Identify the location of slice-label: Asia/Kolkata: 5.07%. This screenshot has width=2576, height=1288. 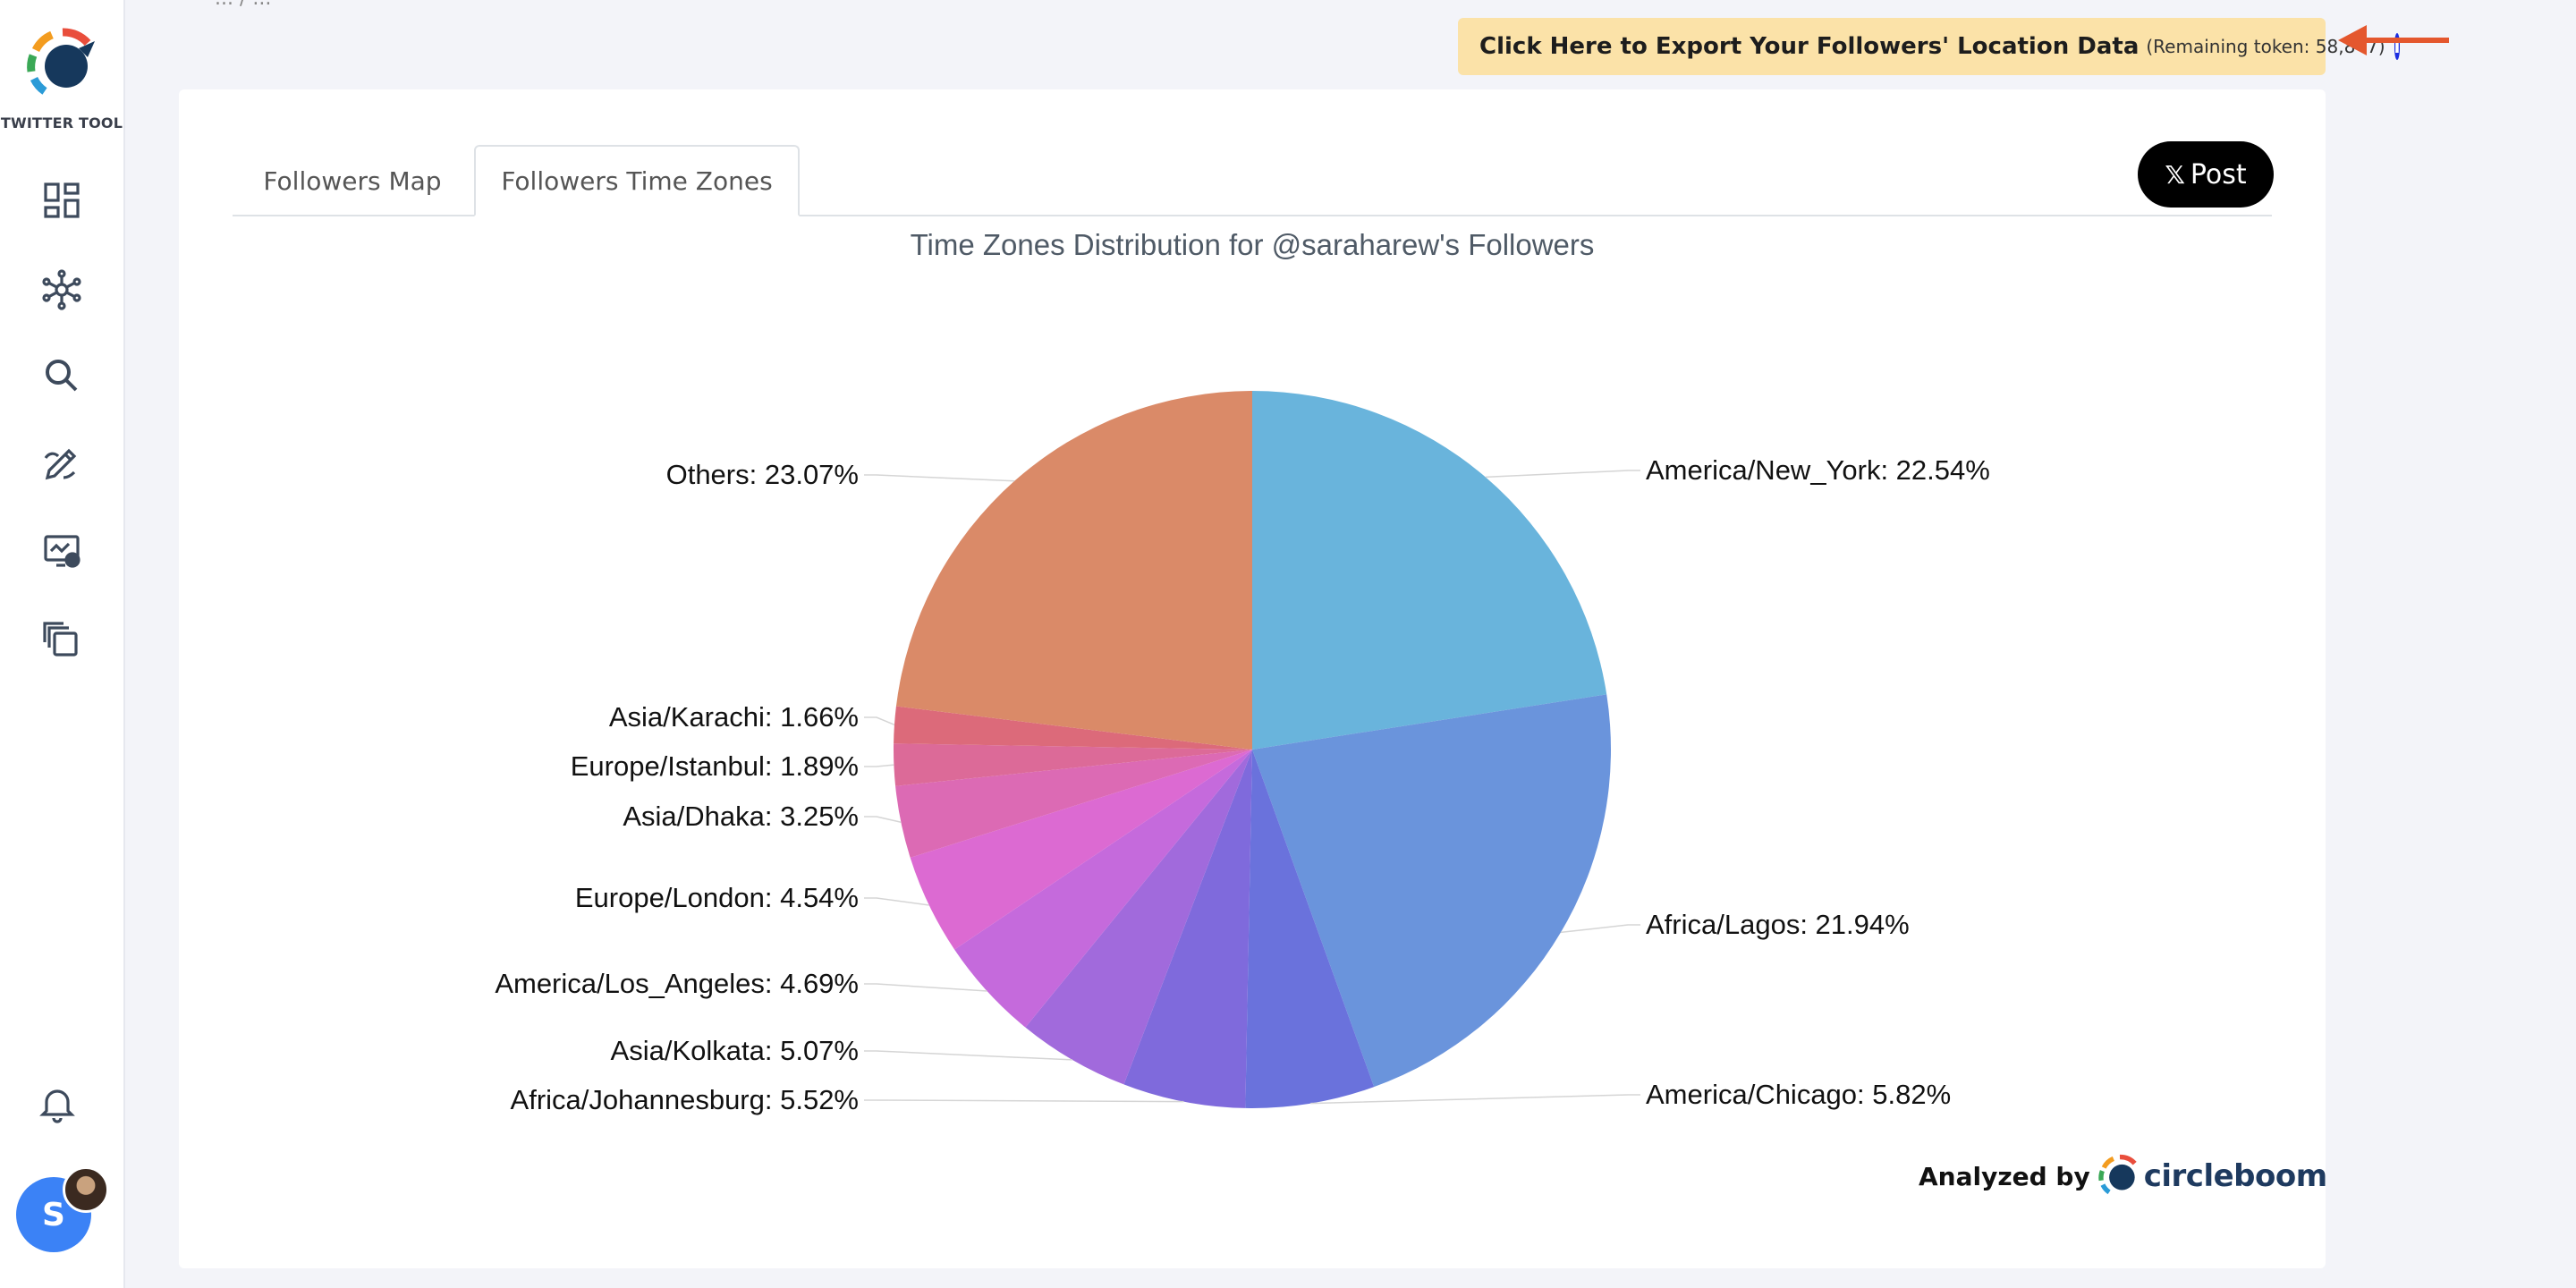
(735, 1050).